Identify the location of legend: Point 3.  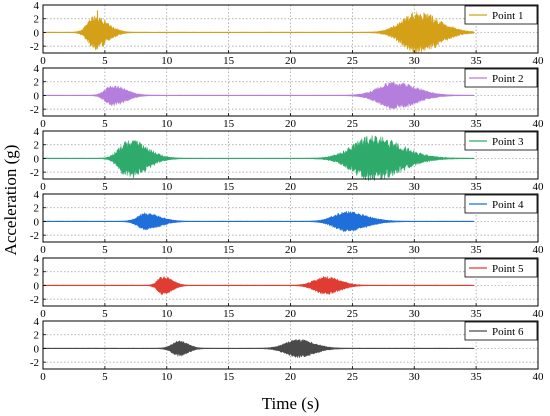
(501, 141).